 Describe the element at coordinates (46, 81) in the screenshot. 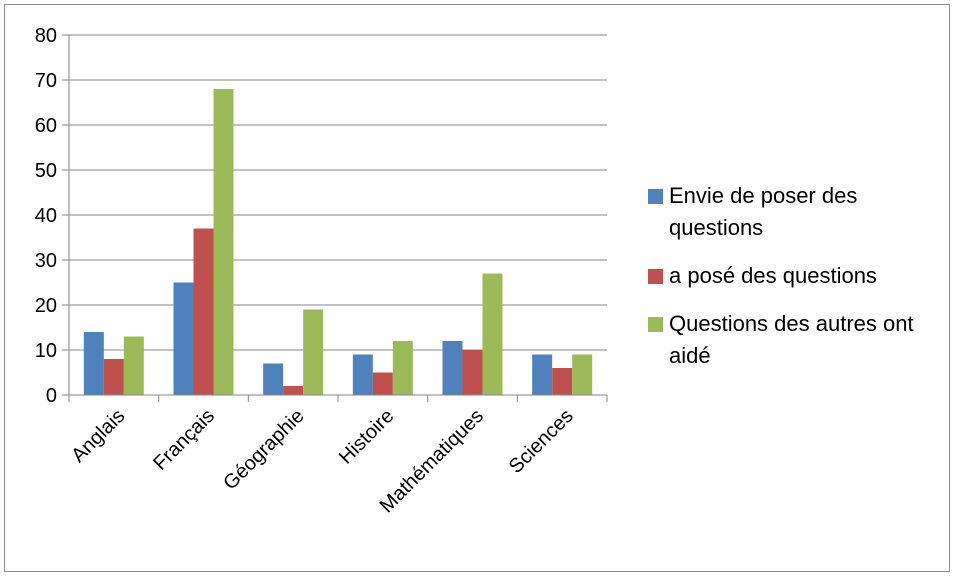

I see `y-tick-label: 70` at that location.